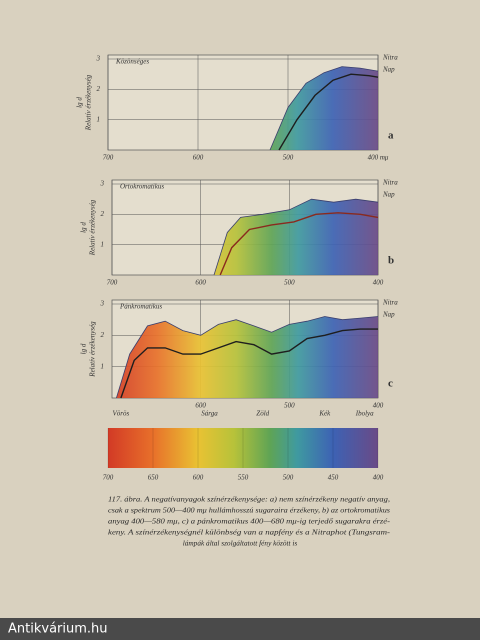 The width and height of the screenshot is (480, 640). I want to click on x-tick-label: 400 mμ, so click(378, 158).